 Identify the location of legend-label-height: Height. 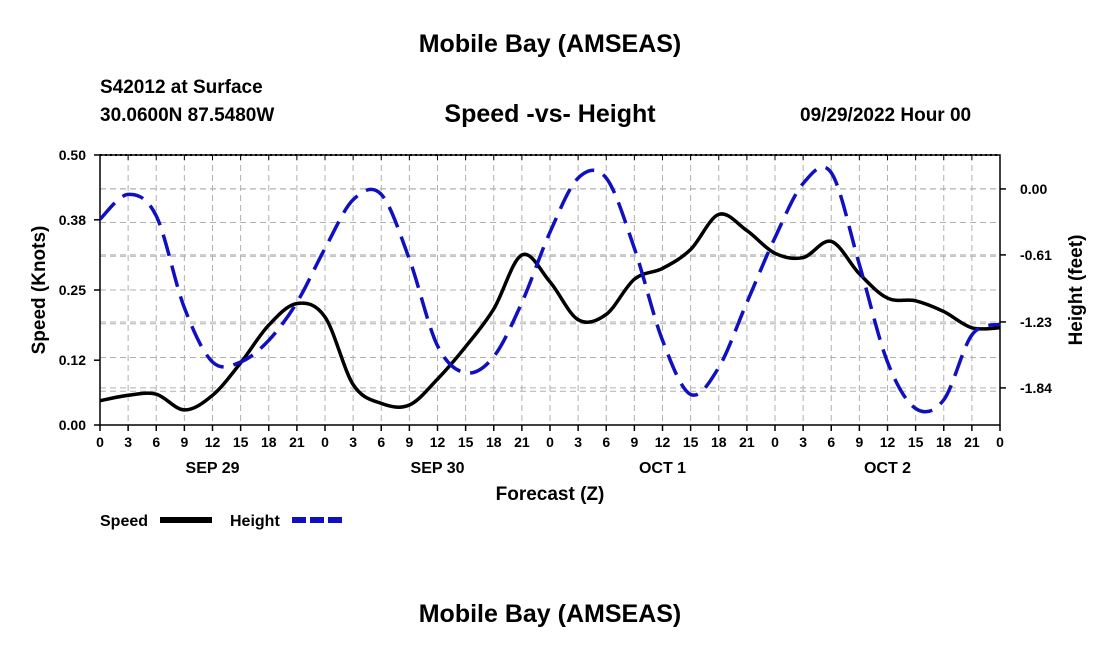
(255, 521).